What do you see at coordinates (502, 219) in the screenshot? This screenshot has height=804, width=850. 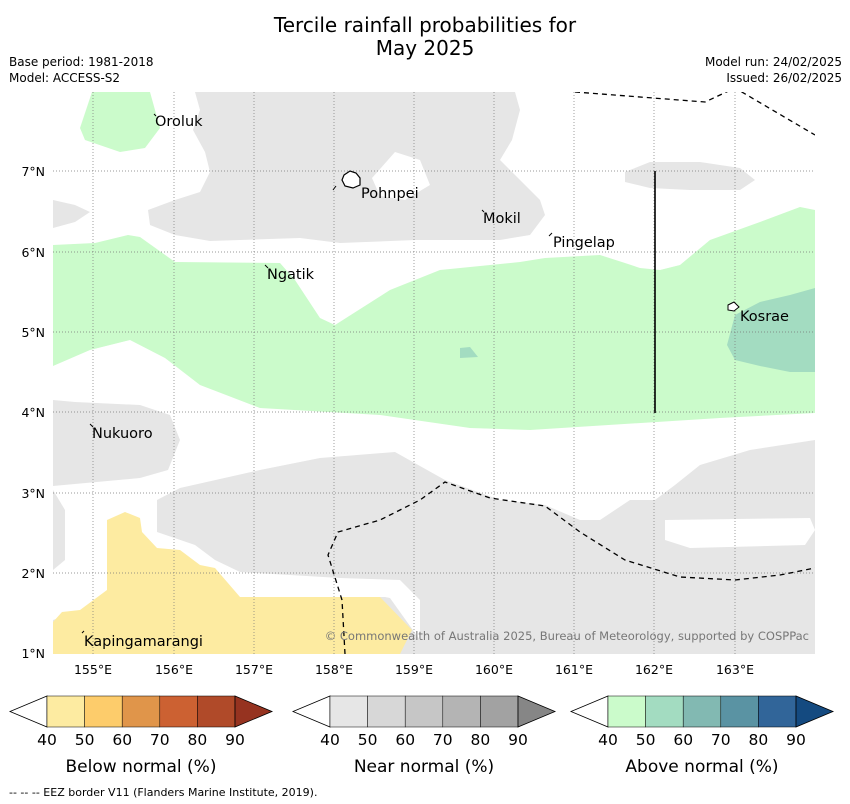 I see `label-mokil: Mokil` at bounding box center [502, 219].